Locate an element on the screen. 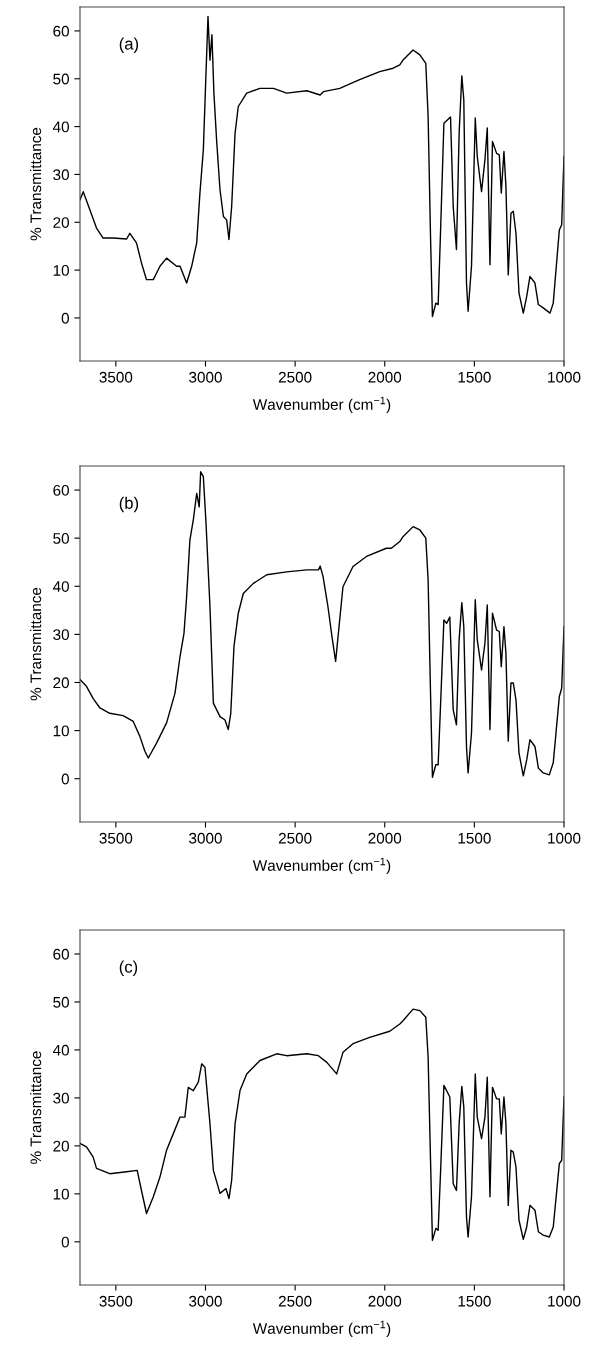 This screenshot has width=595, height=1364. annotation: (a) is located at coordinates (129, 45).